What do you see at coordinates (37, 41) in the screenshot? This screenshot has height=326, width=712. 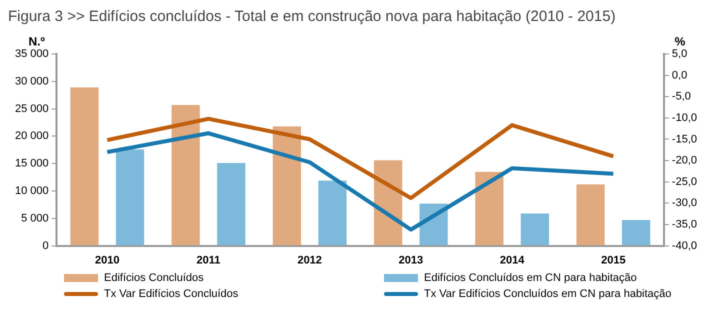 I see `y-axis-title: N.º` at bounding box center [37, 41].